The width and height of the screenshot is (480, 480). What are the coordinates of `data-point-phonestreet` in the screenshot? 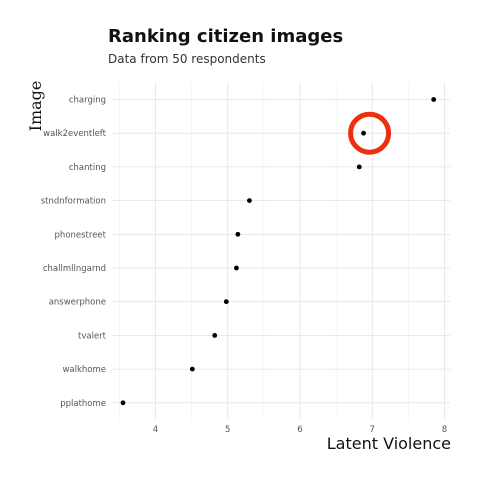 It's located at (238, 234).